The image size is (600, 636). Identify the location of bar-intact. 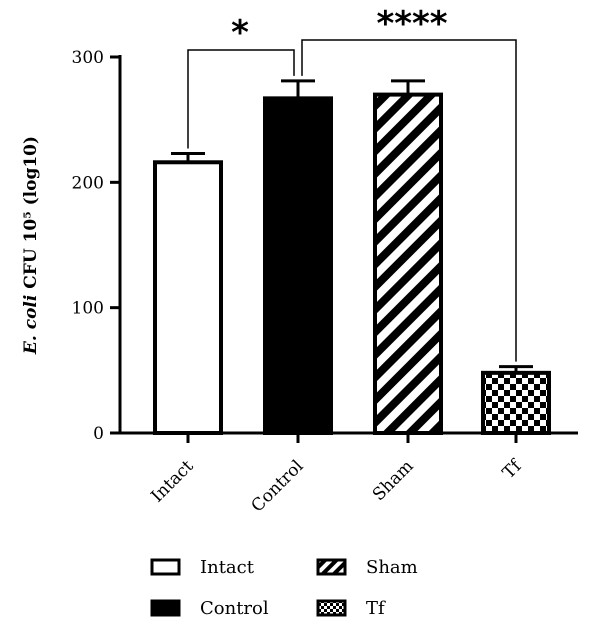
(188, 297).